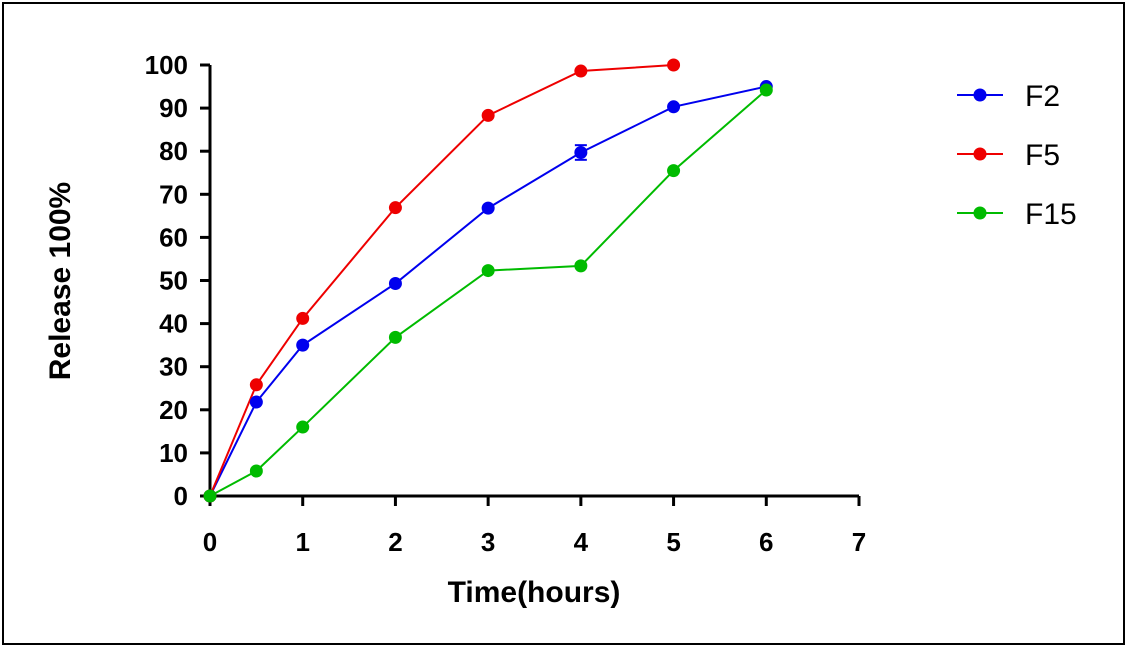 The image size is (1127, 647). Describe the element at coordinates (302, 542) in the screenshot. I see `x-tick-label: 1` at that location.